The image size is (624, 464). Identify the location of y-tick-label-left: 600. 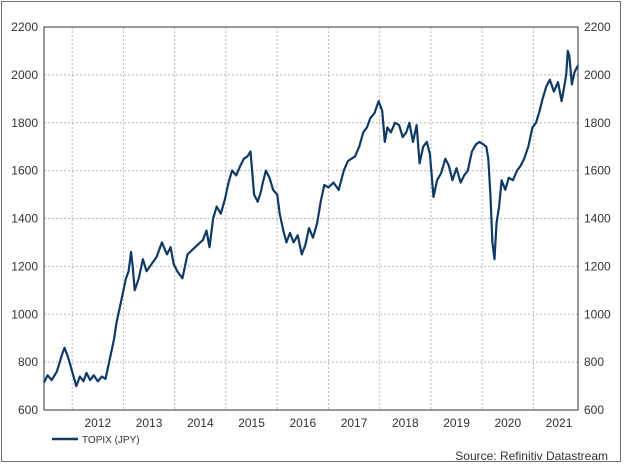
(28, 410).